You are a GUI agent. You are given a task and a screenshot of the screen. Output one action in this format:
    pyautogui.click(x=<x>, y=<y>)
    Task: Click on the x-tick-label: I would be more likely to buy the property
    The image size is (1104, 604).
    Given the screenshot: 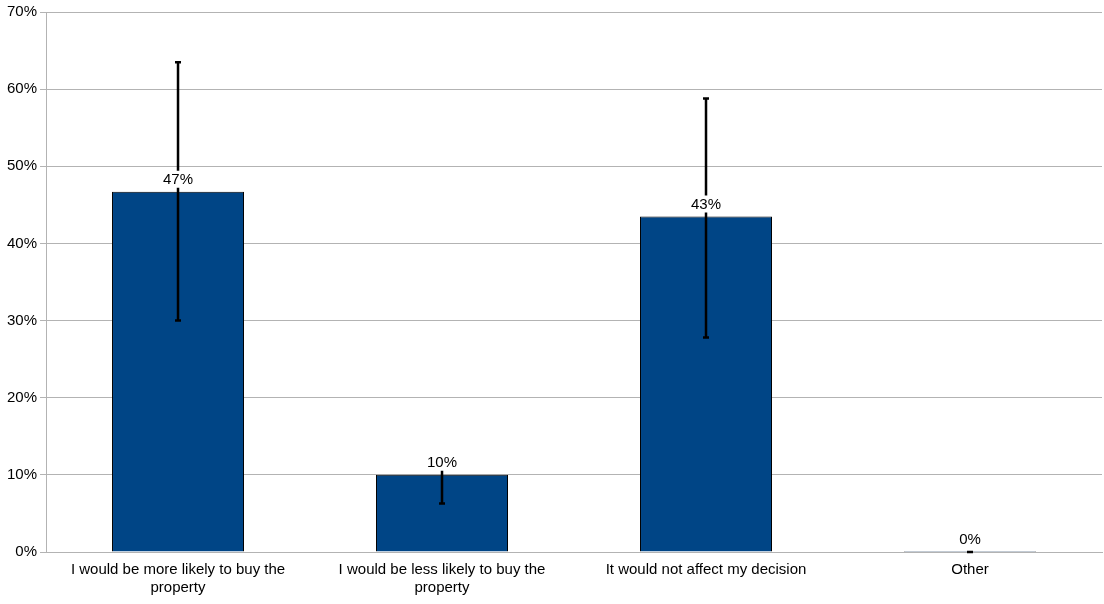 What is the action you would take?
    pyautogui.click(x=178, y=578)
    